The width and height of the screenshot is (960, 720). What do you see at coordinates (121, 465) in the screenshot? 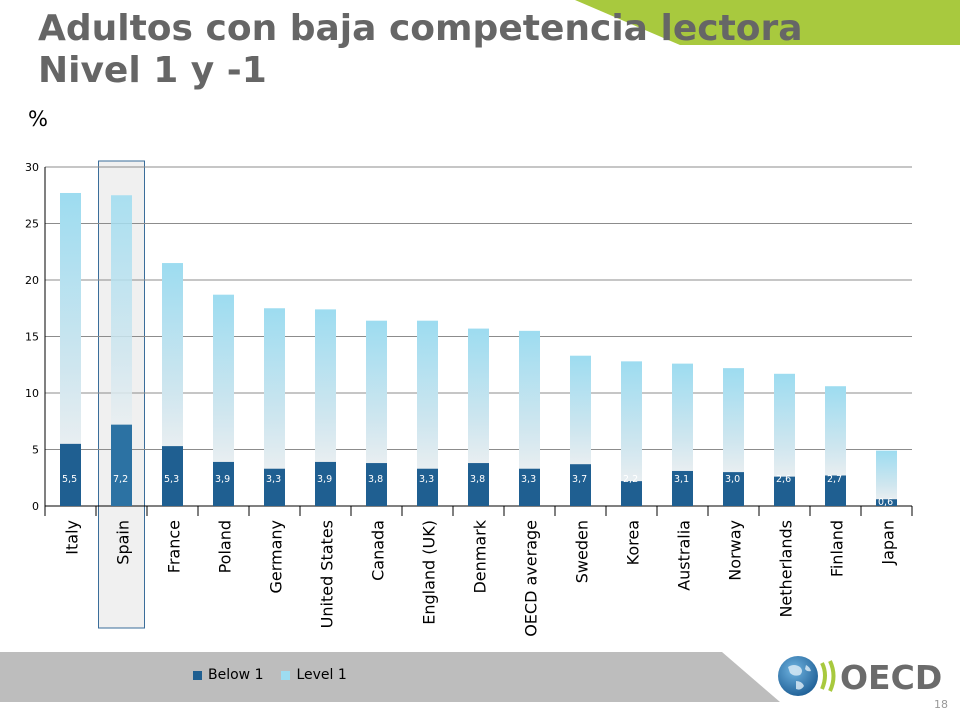
I see `bar-below-1-spain` at bounding box center [121, 465].